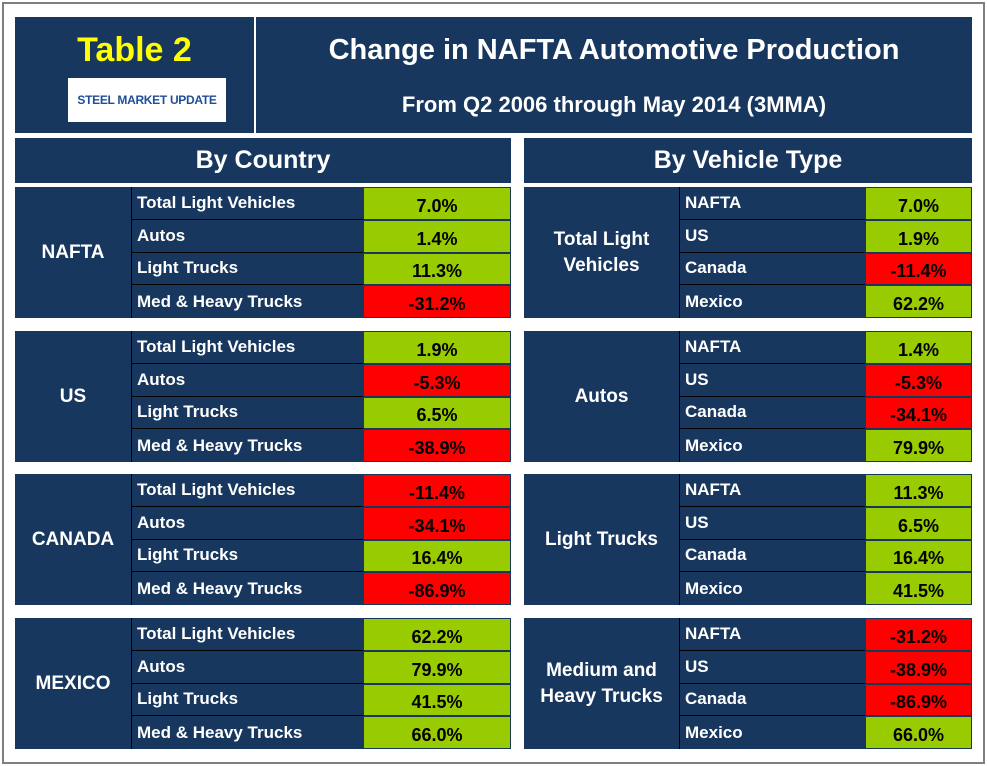 This screenshot has width=987, height=766. Describe the element at coordinates (134, 49) in the screenshot. I see `table-label: Table 2` at that location.